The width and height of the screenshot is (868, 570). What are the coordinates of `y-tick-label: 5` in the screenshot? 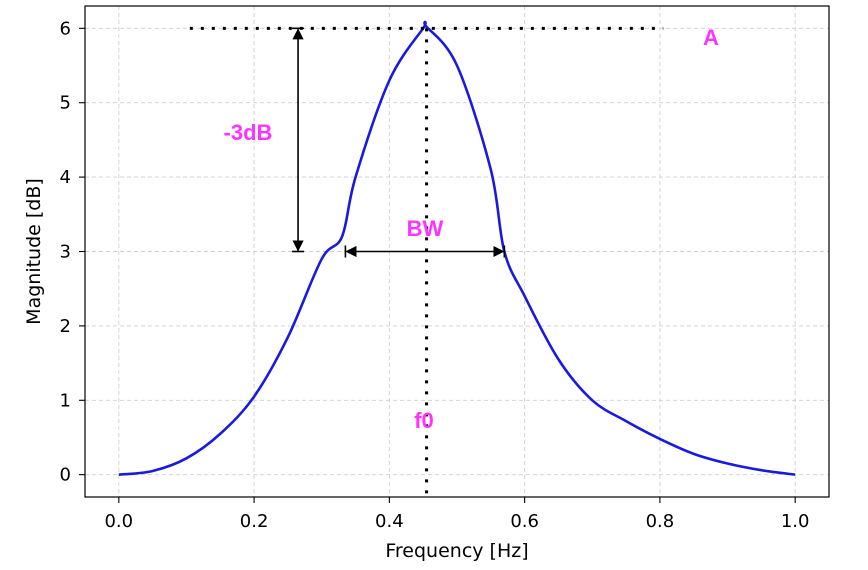 It's located at (65, 103).